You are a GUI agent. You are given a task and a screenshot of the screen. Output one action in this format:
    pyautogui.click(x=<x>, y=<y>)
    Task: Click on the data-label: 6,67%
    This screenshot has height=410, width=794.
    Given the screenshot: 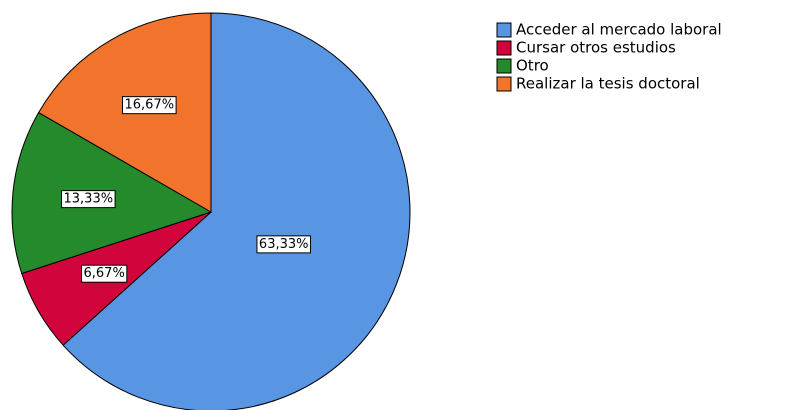 What is the action you would take?
    pyautogui.click(x=104, y=273)
    